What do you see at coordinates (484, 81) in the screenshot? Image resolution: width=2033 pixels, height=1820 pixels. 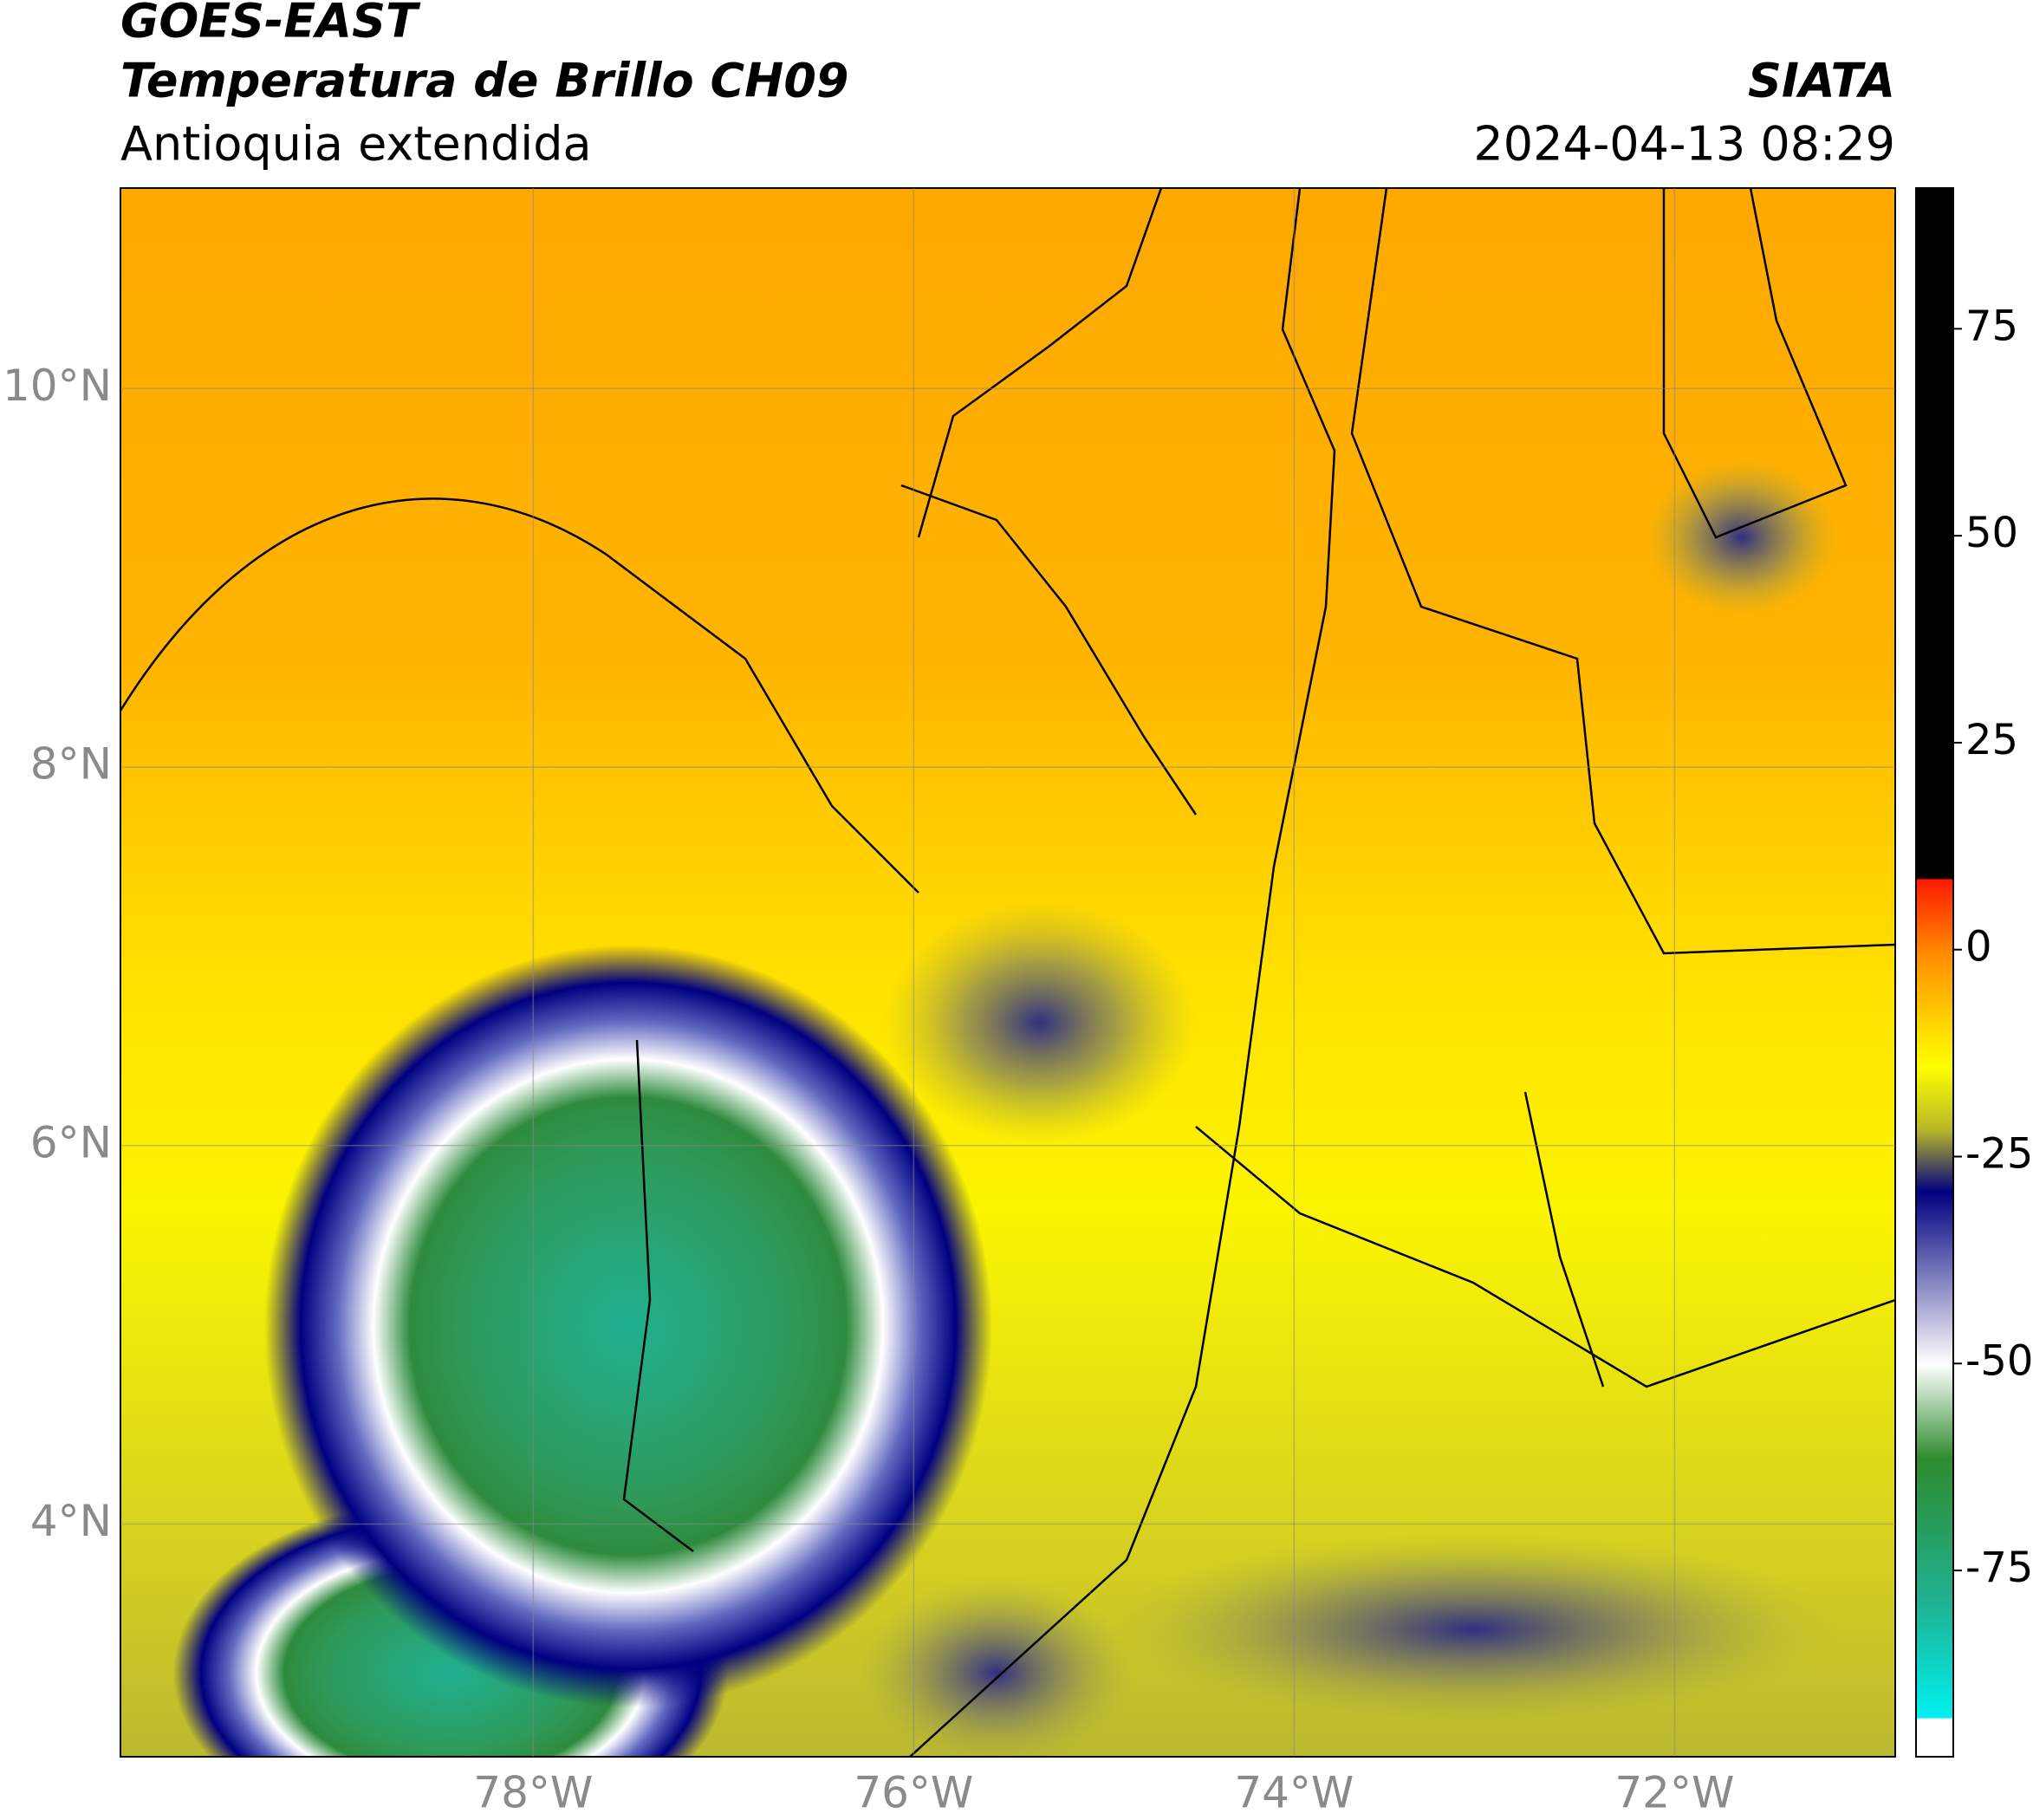 I see `title-product: Temperatura de Brillo CH09` at bounding box center [484, 81].